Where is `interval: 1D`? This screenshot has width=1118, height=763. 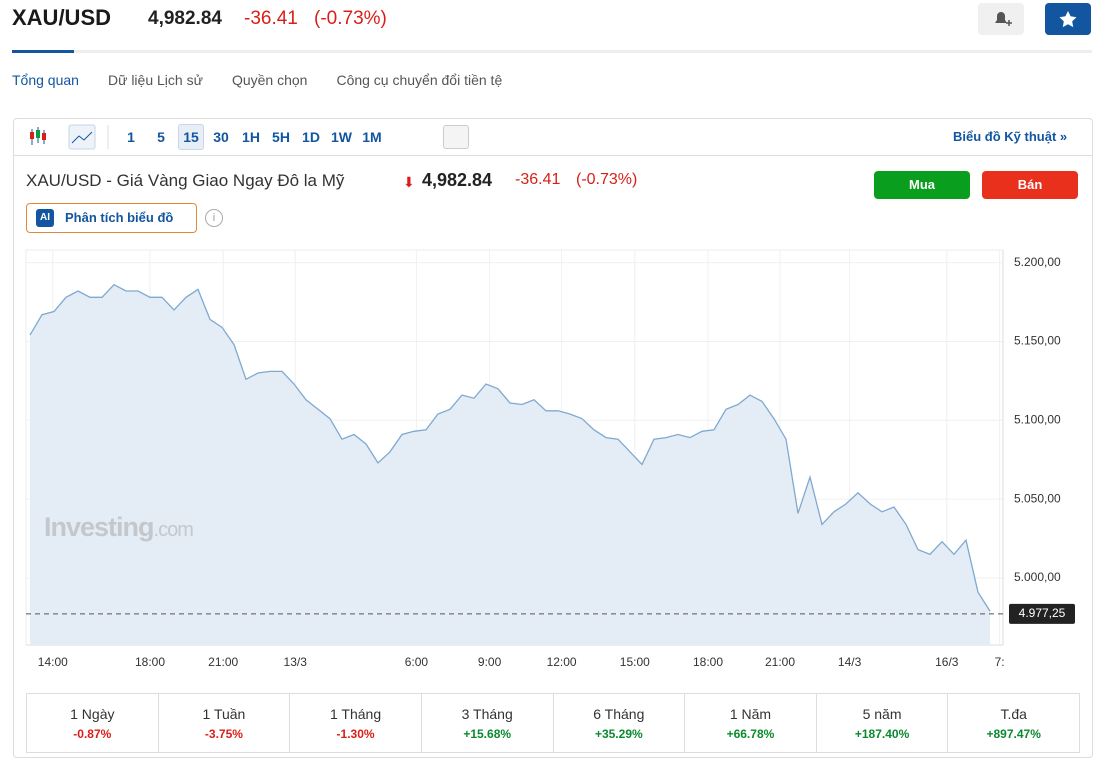 interval: 1D is located at coordinates (311, 137).